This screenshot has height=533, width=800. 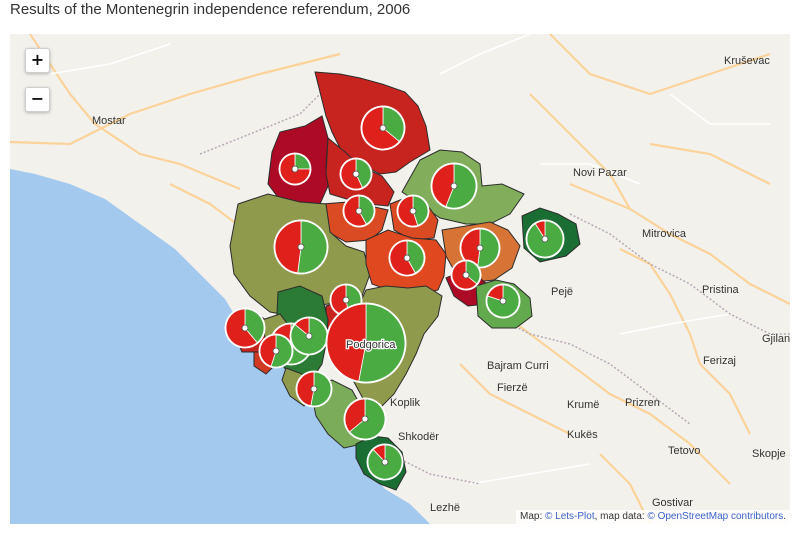 What do you see at coordinates (721, 290) in the screenshot?
I see `label-pristina: Pristina` at bounding box center [721, 290].